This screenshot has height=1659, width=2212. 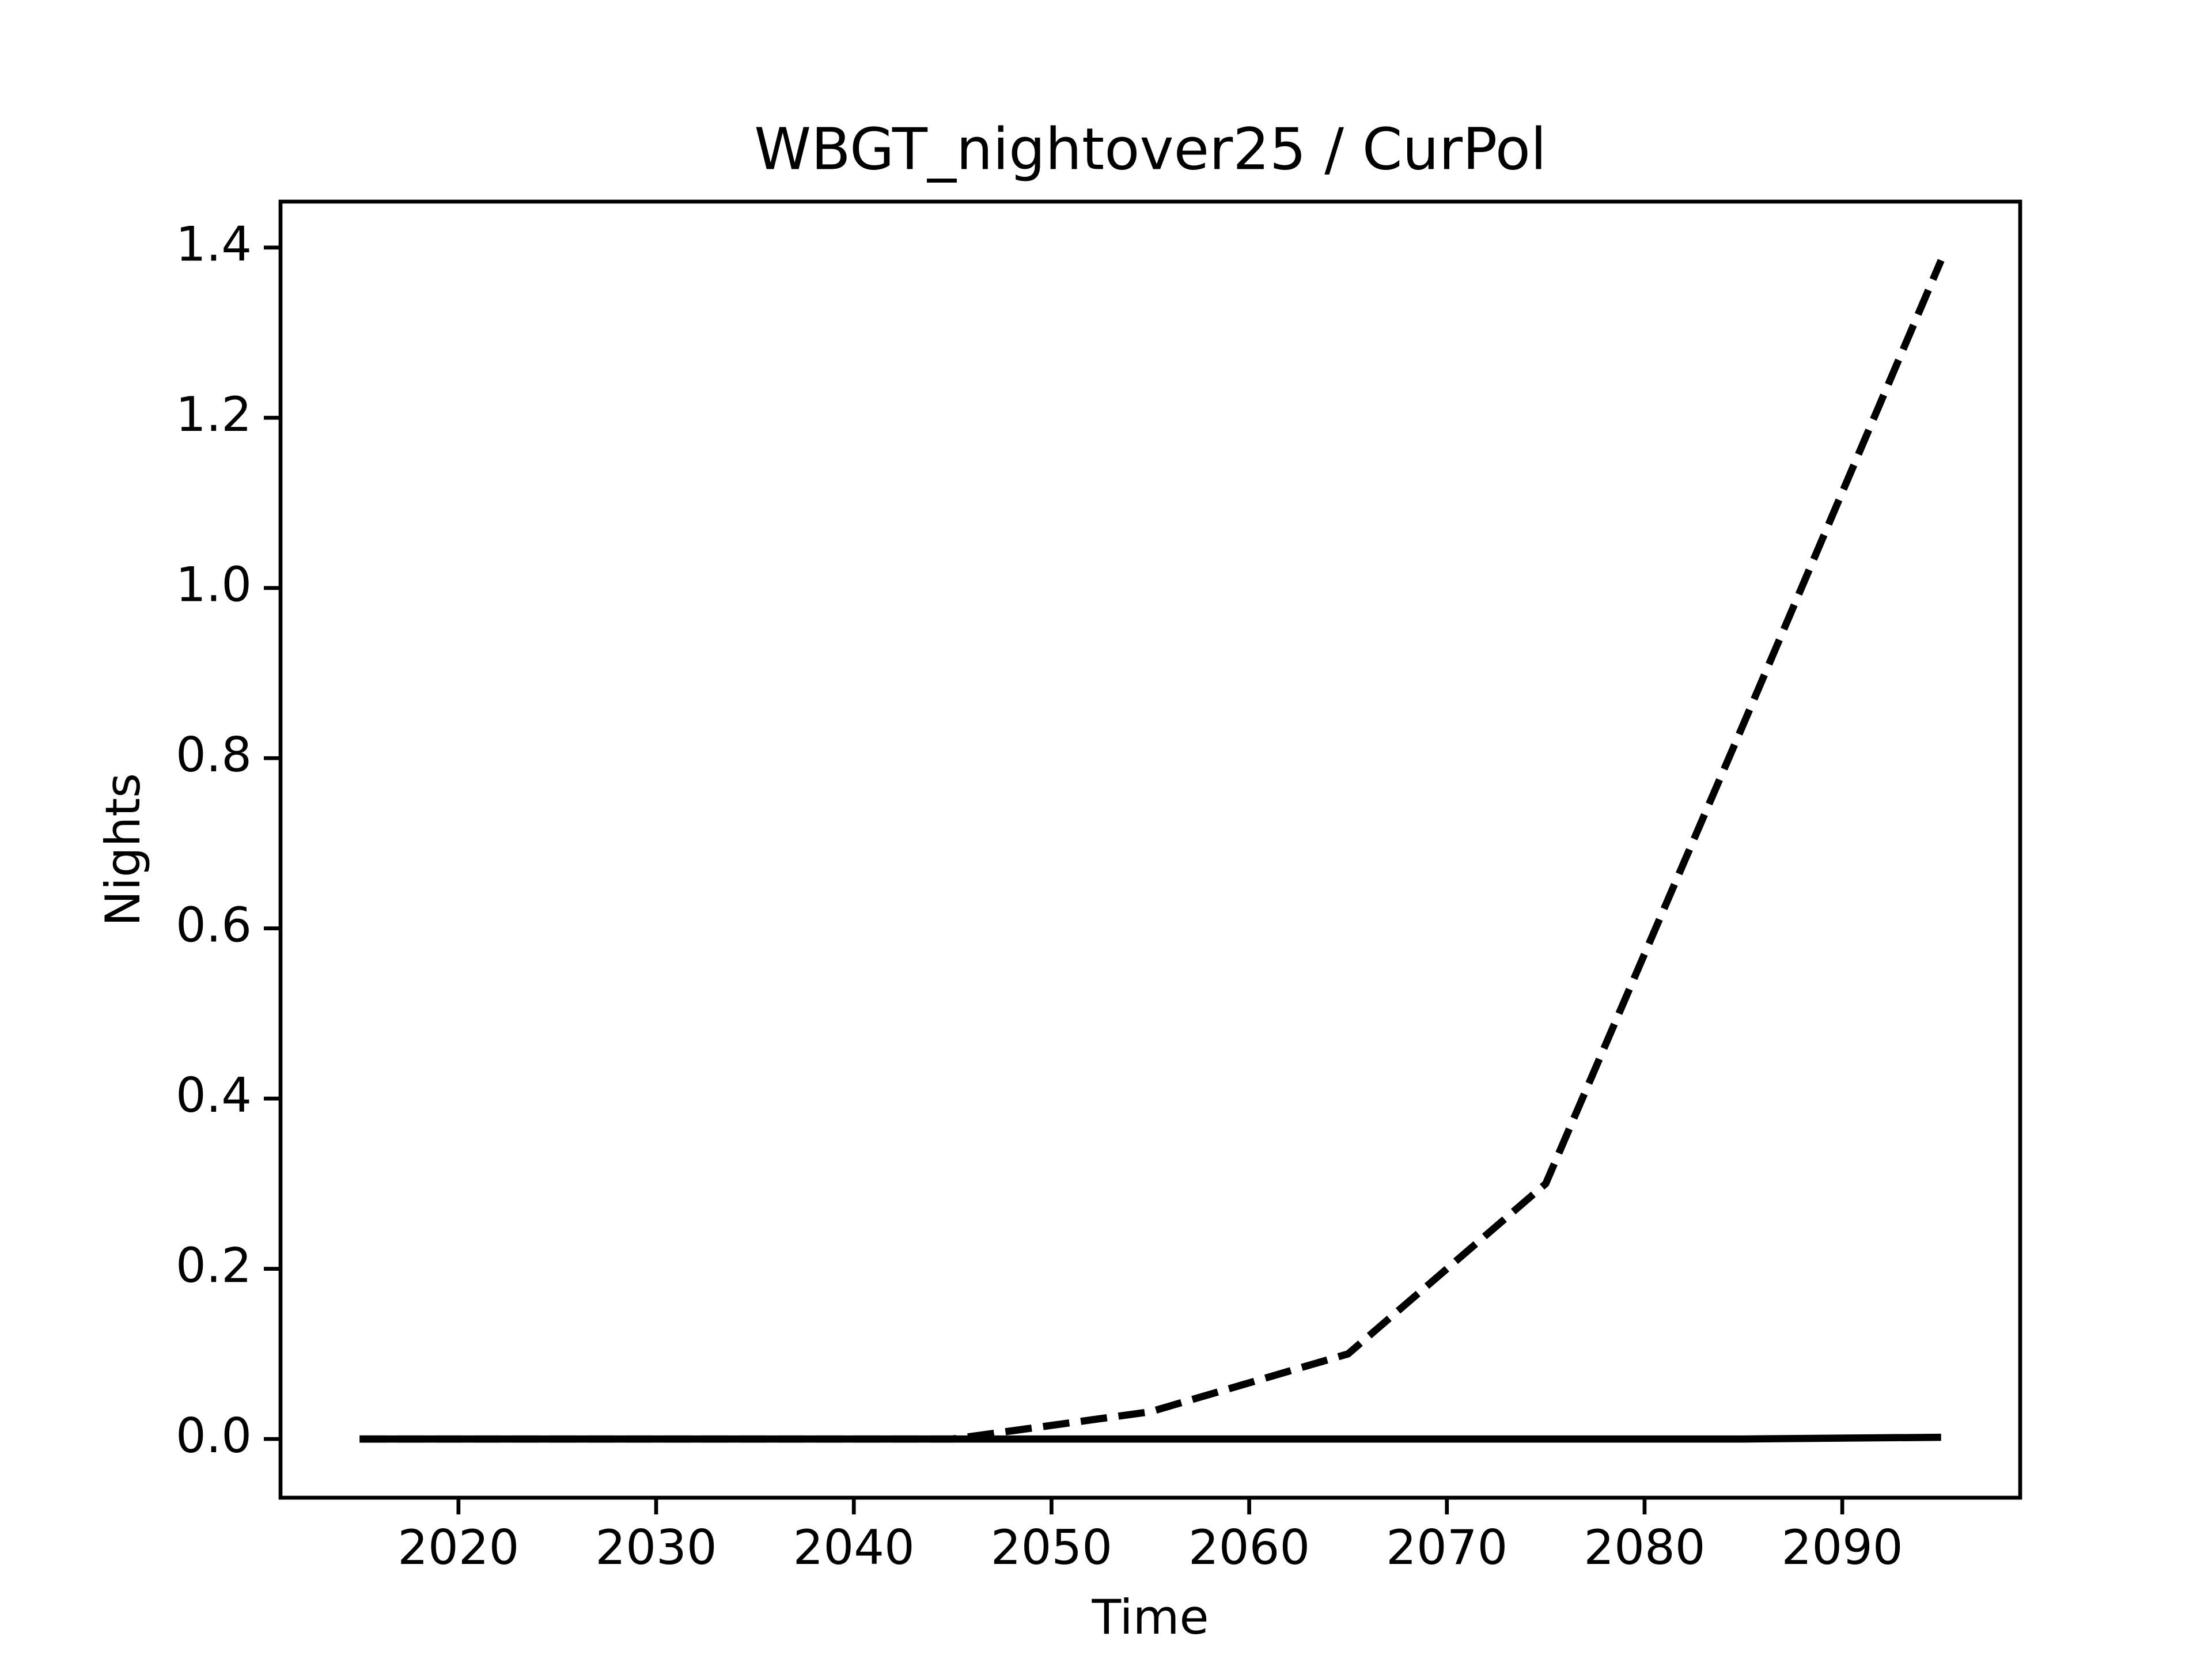 What do you see at coordinates (123, 849) in the screenshot?
I see `y-axis-label: Nights` at bounding box center [123, 849].